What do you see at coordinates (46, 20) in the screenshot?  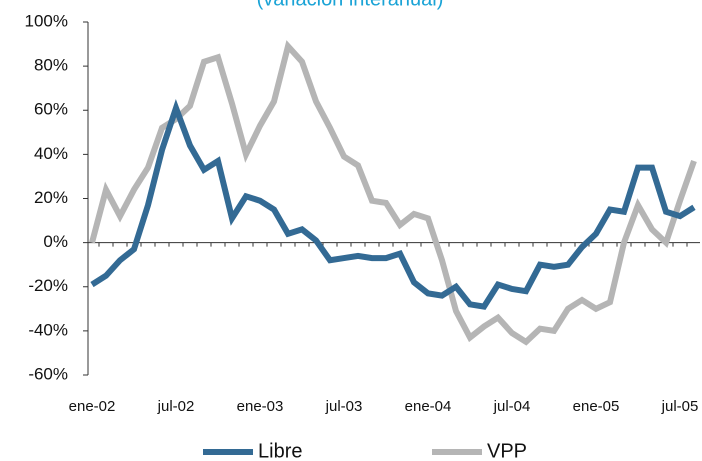 I see `y-tick-label: 100%` at bounding box center [46, 20].